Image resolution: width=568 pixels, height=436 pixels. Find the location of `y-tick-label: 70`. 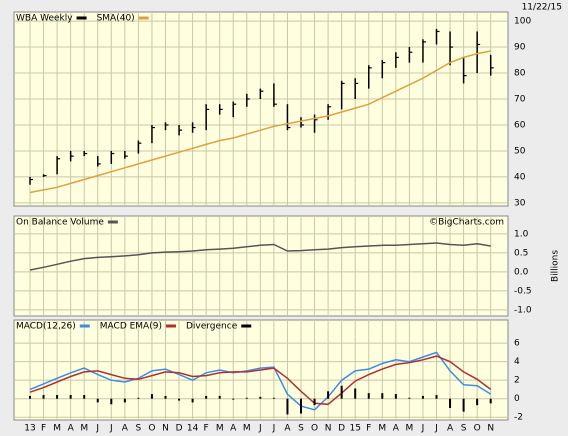

y-tick-label: 70 is located at coordinates (520, 100).